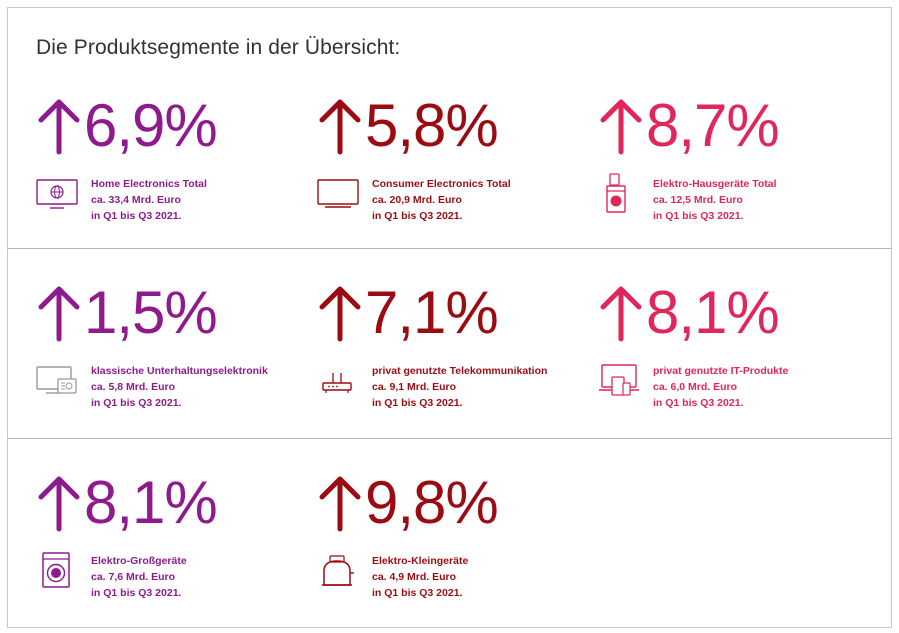  I want to click on monitor-globe-icon, so click(57, 194).